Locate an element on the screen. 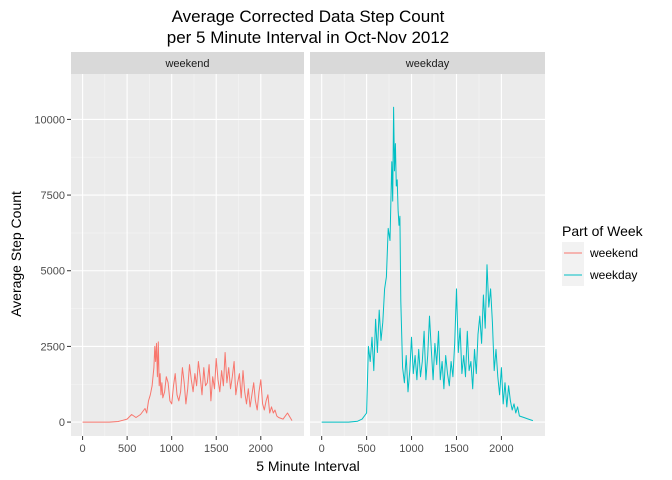 Image resolution: width=672 pixels, height=480 pixels. legend-entry-weekday: weekday is located at coordinates (599, 275).